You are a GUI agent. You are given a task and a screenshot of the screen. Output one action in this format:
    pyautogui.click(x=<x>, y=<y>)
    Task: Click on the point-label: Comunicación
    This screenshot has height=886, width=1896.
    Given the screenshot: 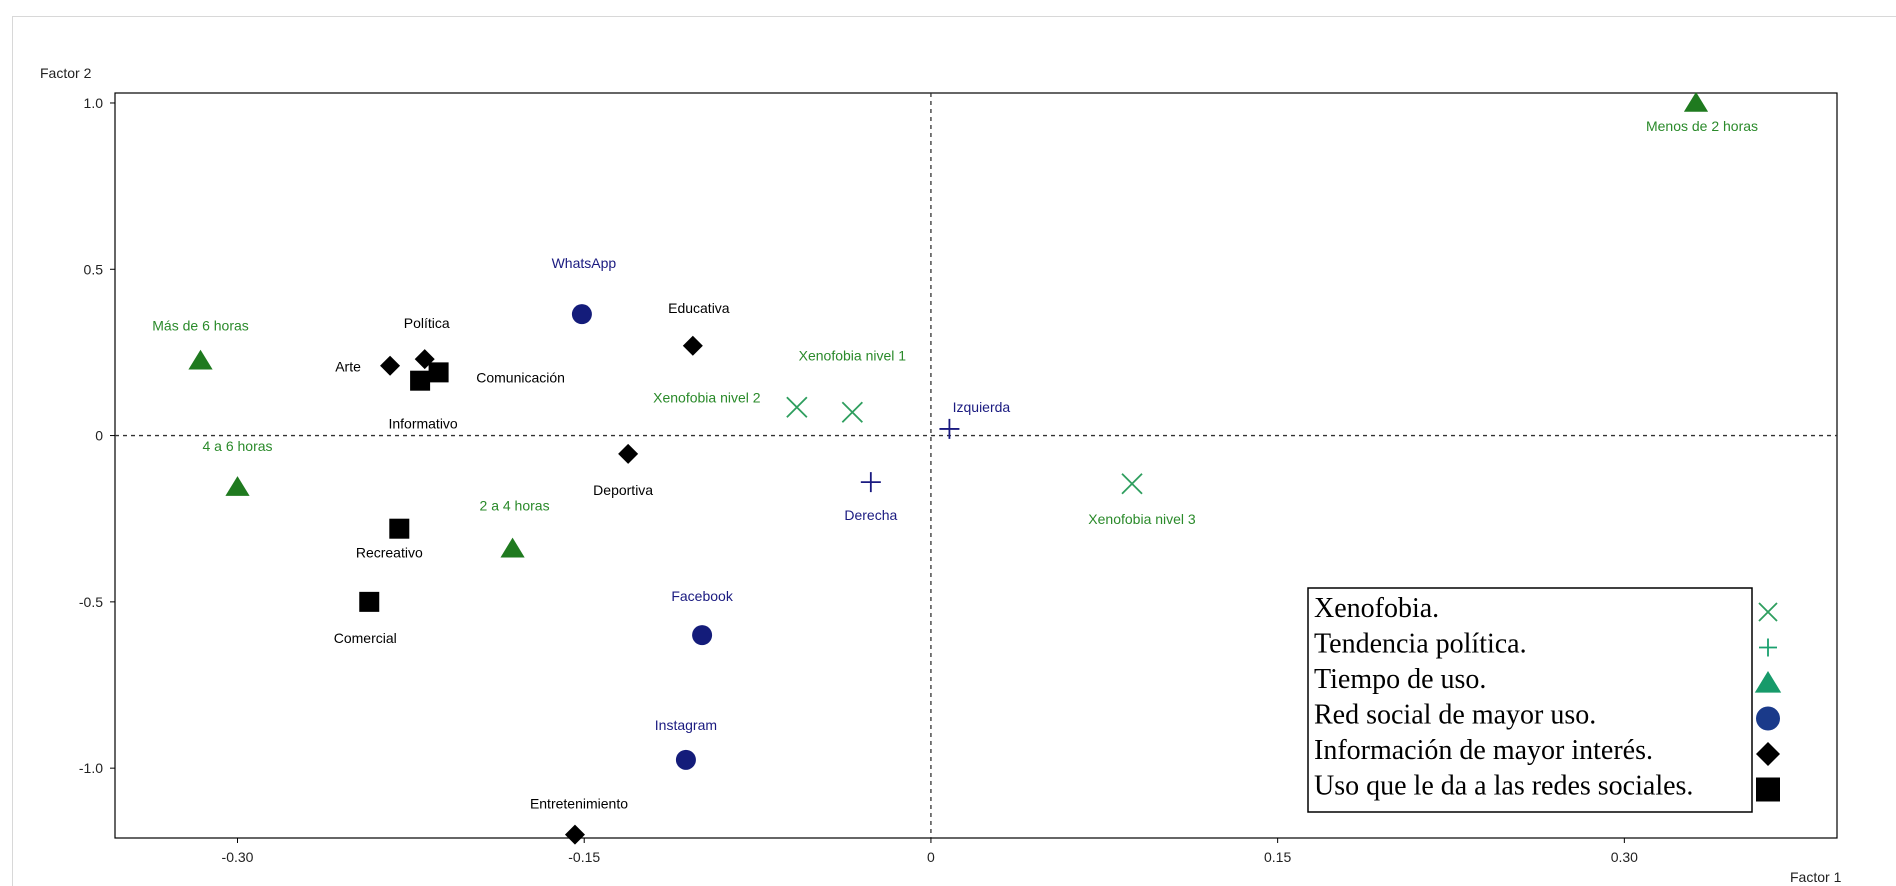 What is the action you would take?
    pyautogui.click(x=520, y=377)
    